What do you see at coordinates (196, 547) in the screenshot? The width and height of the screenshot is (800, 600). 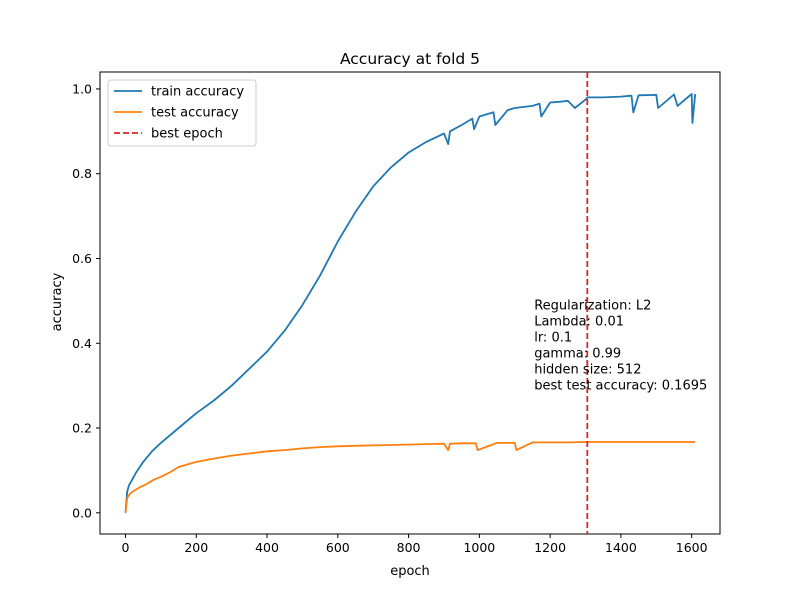 I see `x-tick-label: 200` at bounding box center [196, 547].